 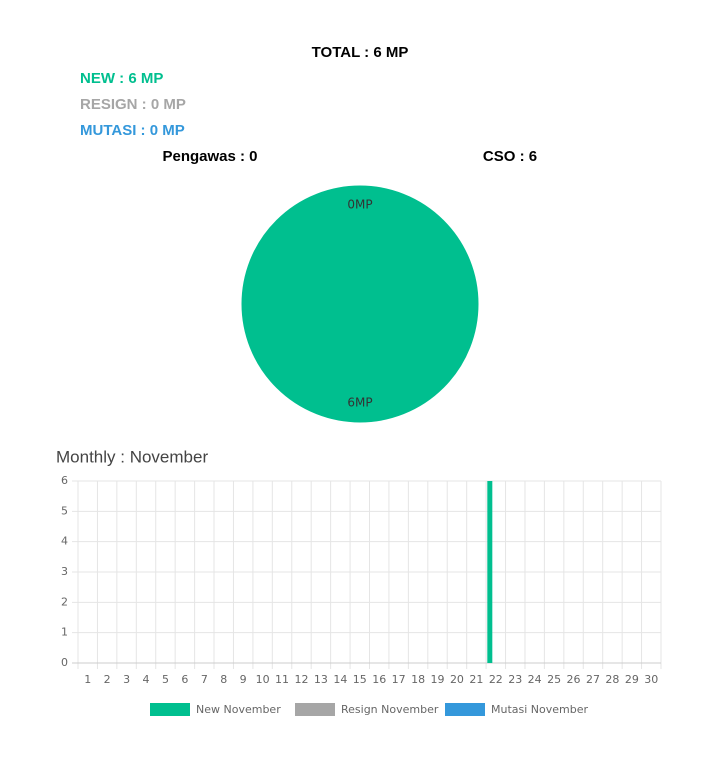 What do you see at coordinates (282, 679) in the screenshot?
I see `x-tick-label: 11` at bounding box center [282, 679].